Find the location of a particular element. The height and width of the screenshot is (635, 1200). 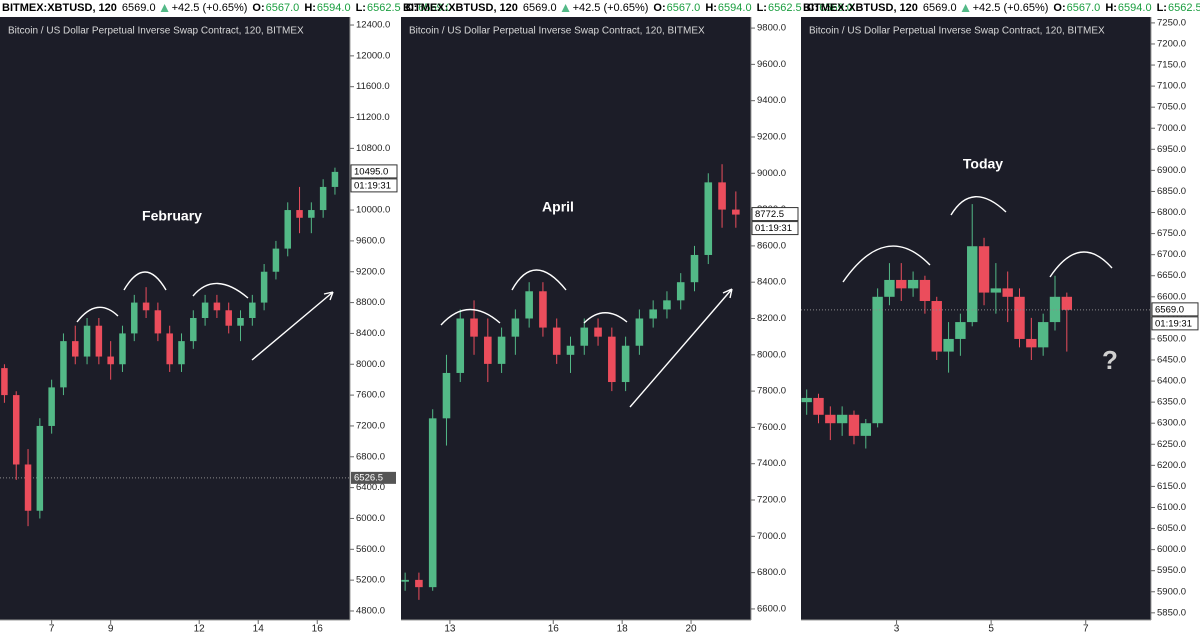

y-tick-label: 6200.0 is located at coordinates (1171, 465).